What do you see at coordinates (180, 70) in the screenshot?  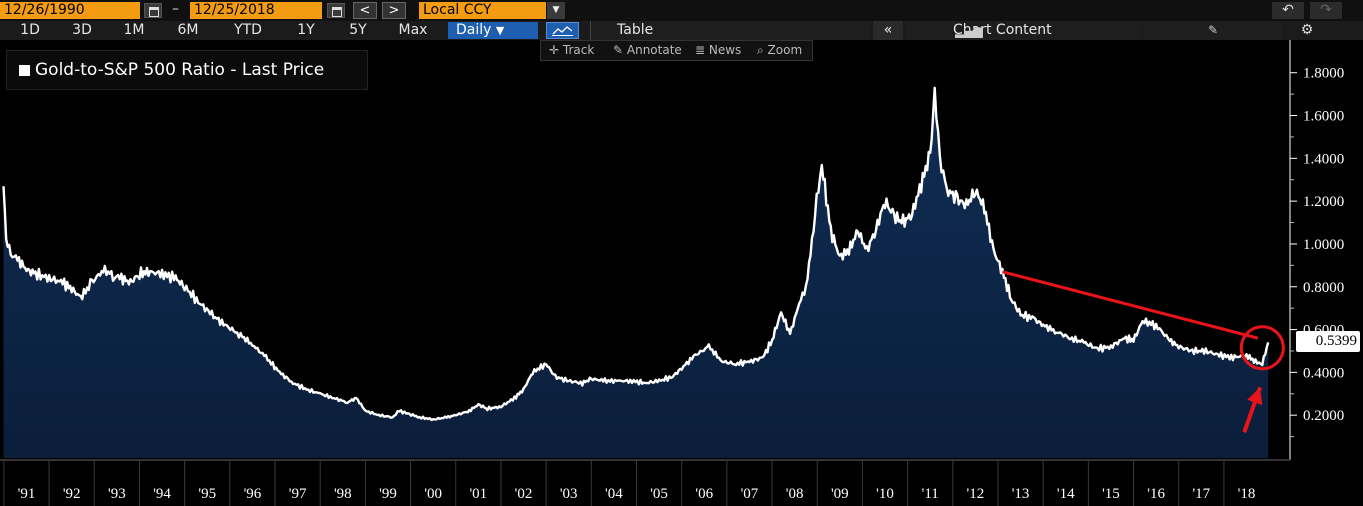 I see `legend-label: Gold-to-S&P 500 Ratio - Last Price` at bounding box center [180, 70].